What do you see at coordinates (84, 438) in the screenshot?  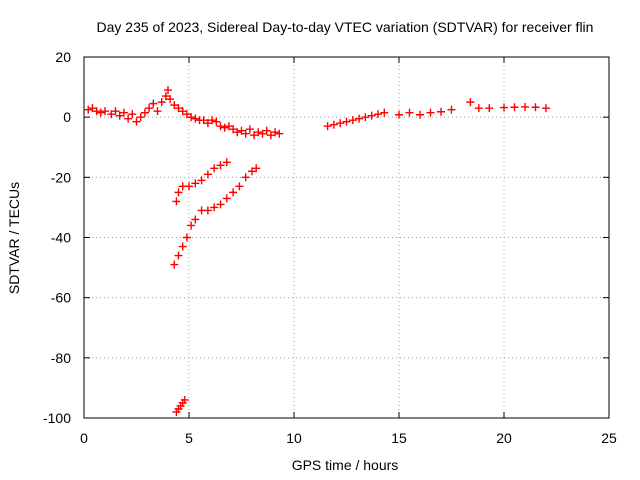 I see `x-tick-label: 0` at bounding box center [84, 438].